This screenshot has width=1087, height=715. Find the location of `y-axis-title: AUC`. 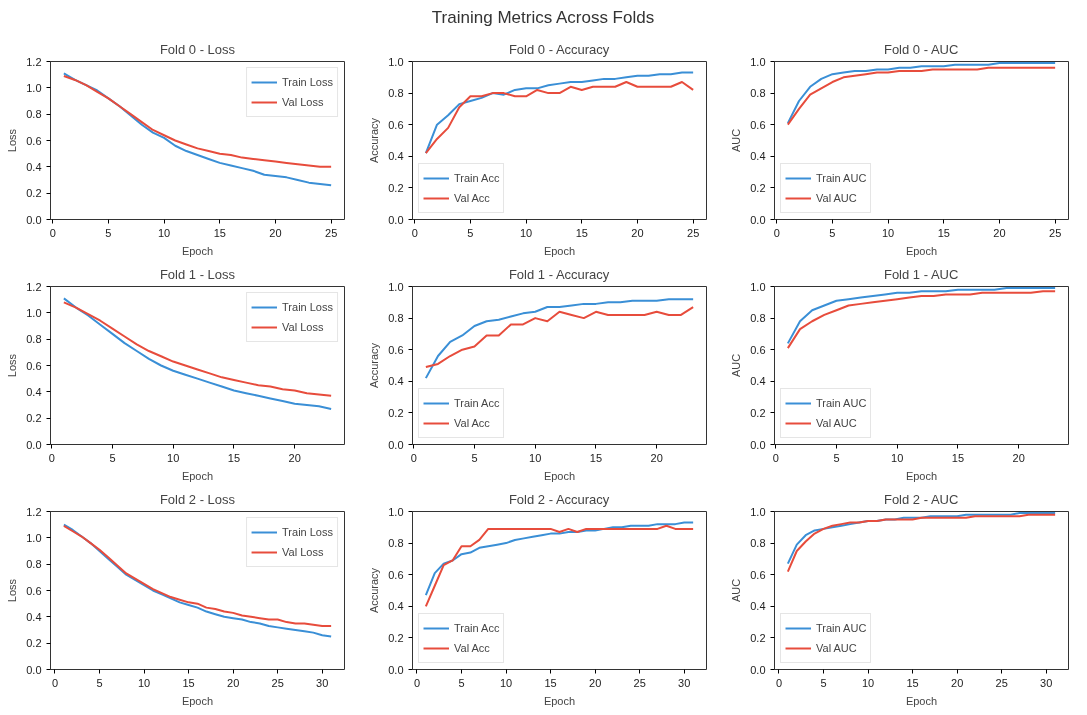

y-axis-title: AUC is located at coordinates (736, 590).